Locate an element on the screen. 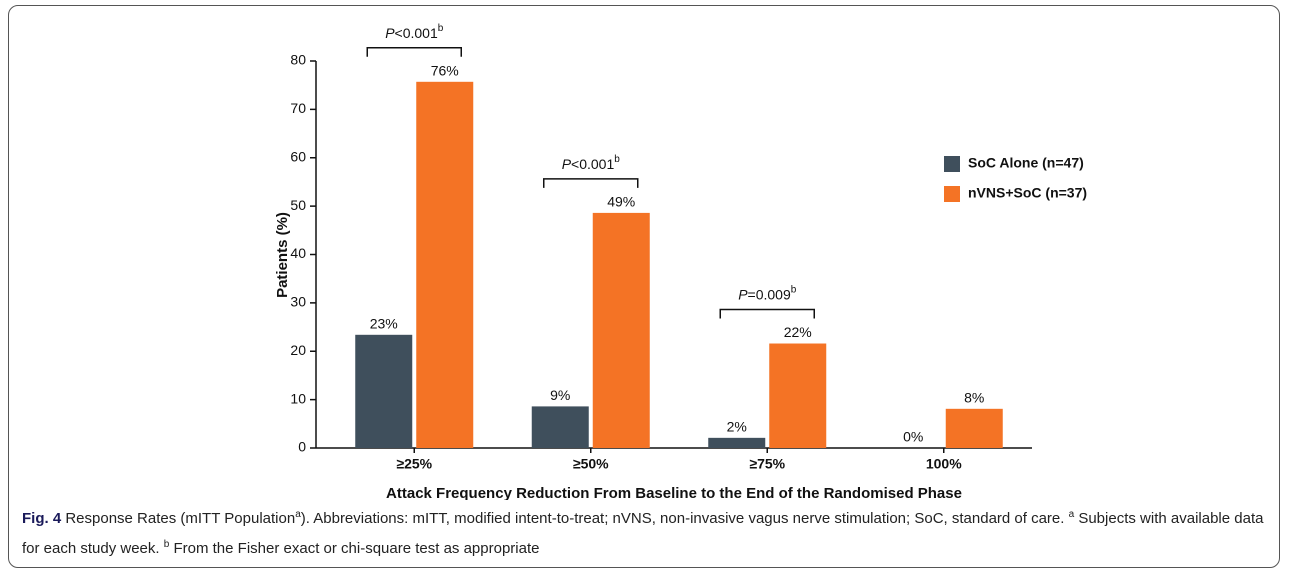 The height and width of the screenshot is (578, 1290). value-label: 9% is located at coordinates (560, 395).